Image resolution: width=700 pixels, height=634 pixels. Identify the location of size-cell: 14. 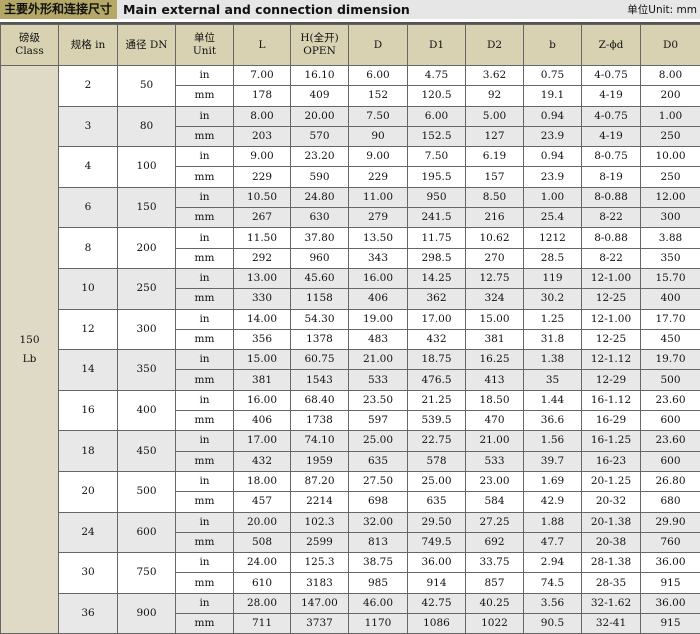
(88, 370).